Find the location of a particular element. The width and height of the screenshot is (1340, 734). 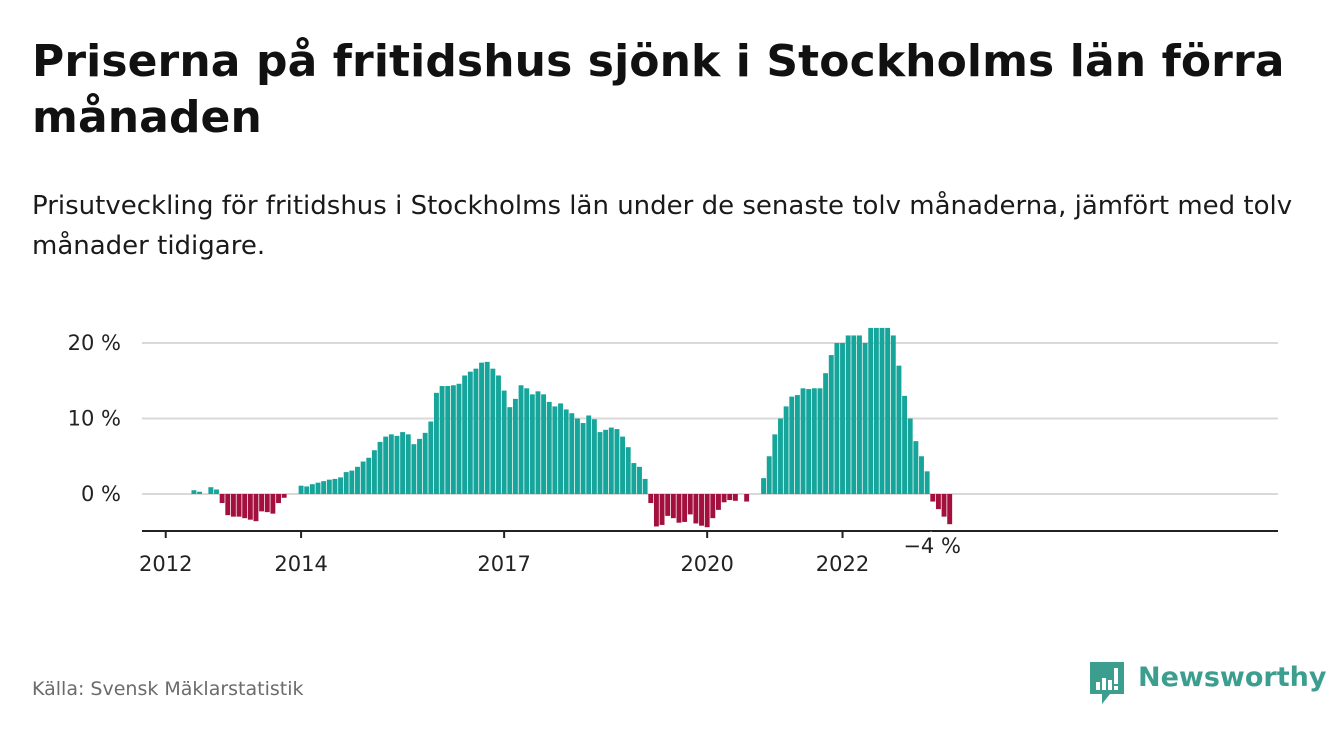

y-axis-labels: 0 % 10 % 20 % is located at coordinates (94, 418).